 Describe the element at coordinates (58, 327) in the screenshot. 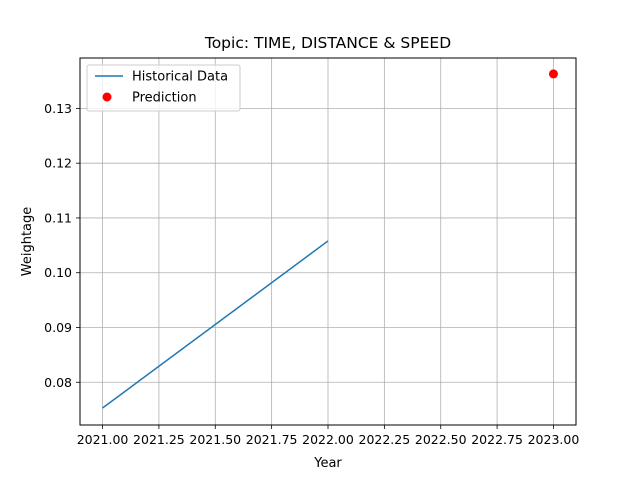

I see `y-tick-label: 0.09` at that location.